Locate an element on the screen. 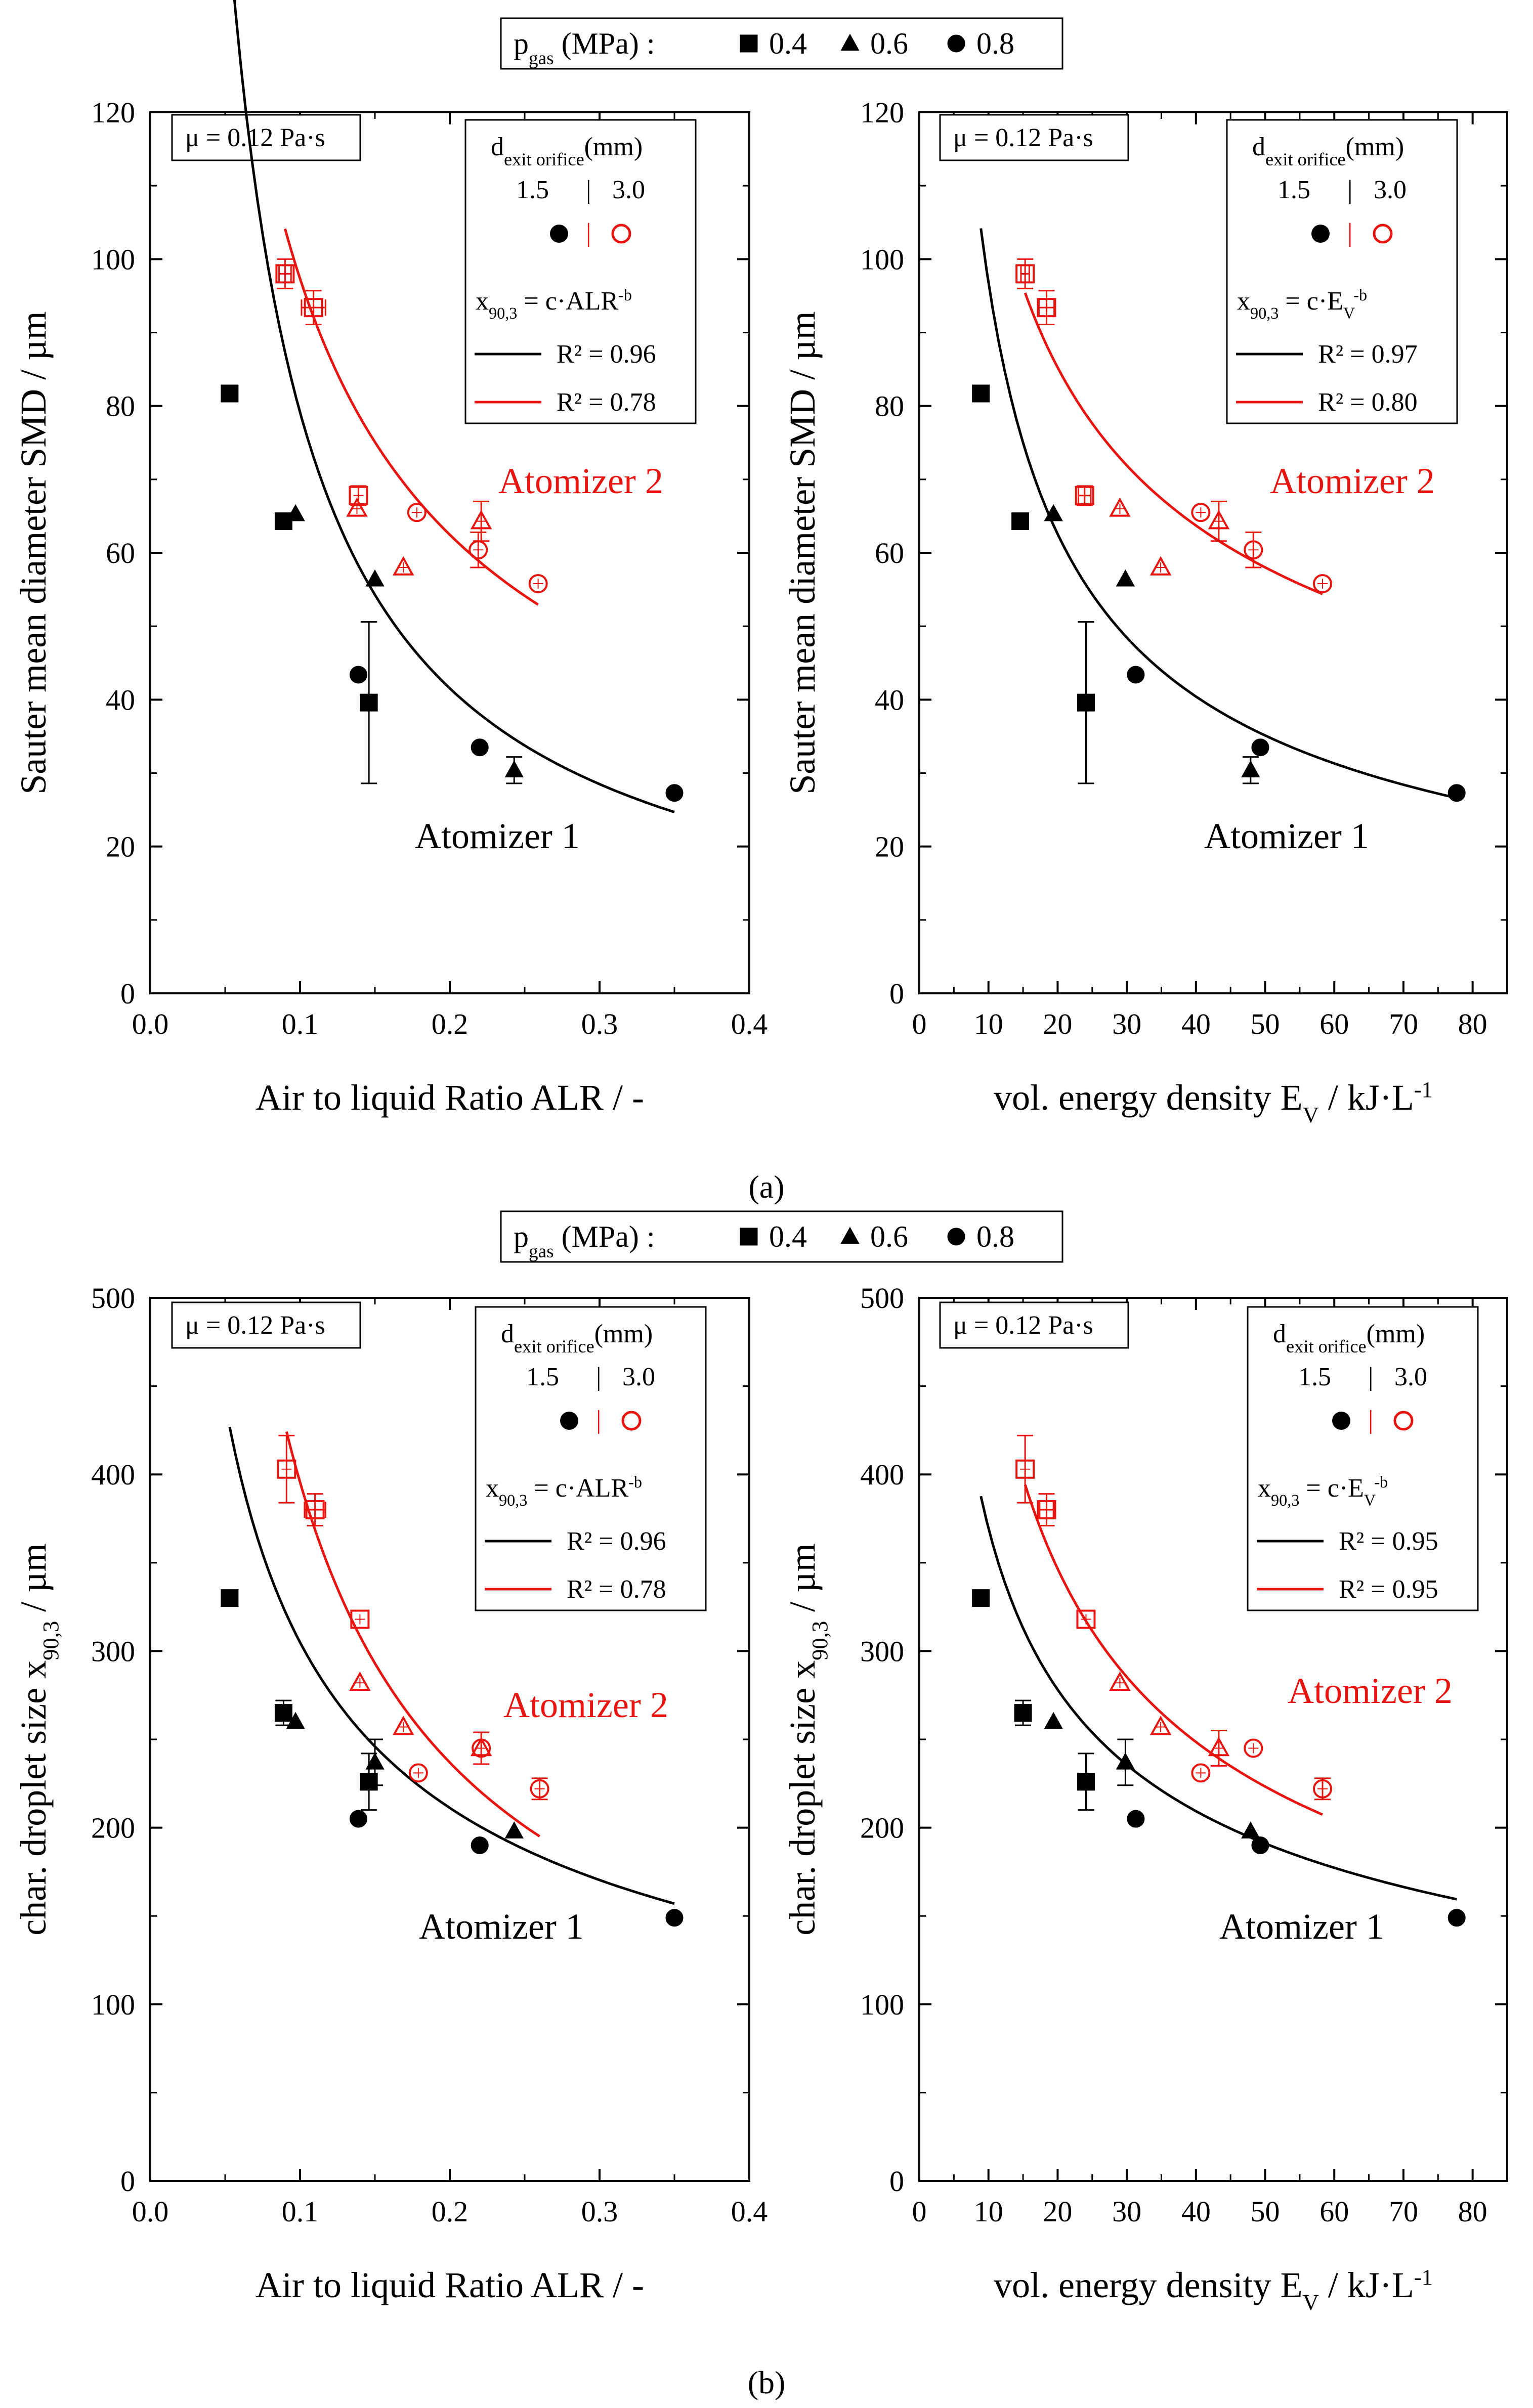  y-tick-label: 80 is located at coordinates (889, 407).